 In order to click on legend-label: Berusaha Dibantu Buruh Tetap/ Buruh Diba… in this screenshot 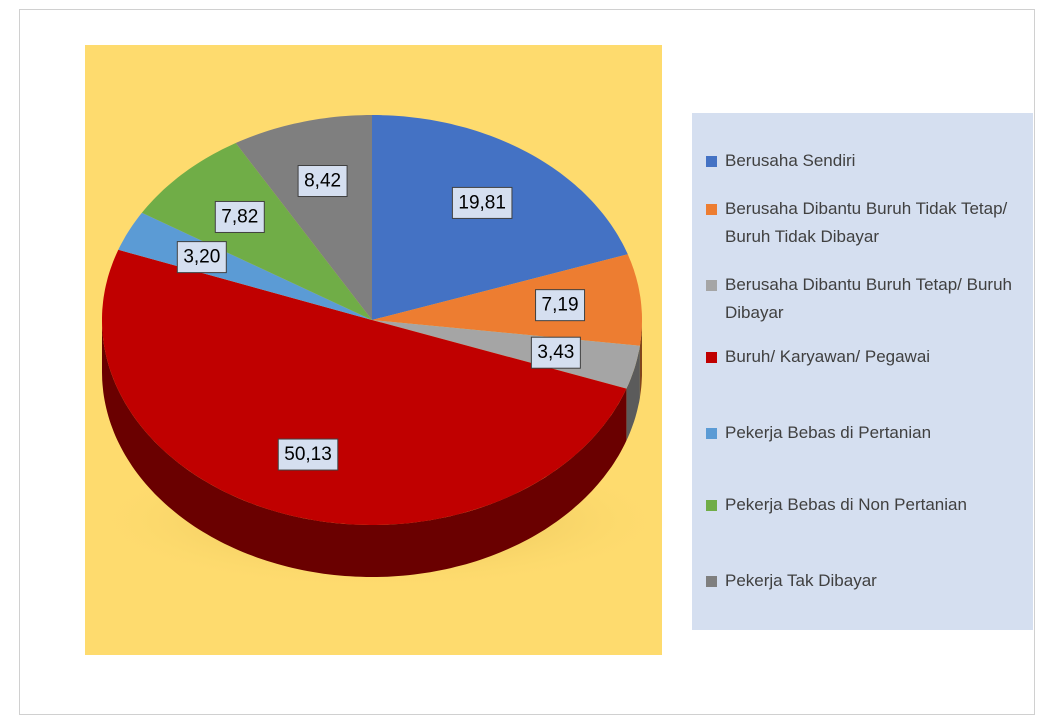, I will do `click(868, 298)`.